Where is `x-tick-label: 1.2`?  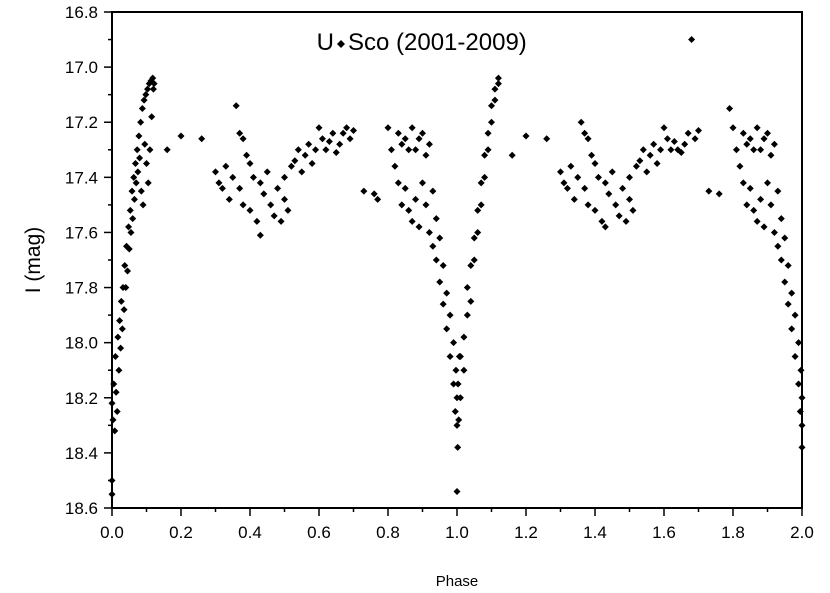 x-tick-label: 1.2 is located at coordinates (526, 532).